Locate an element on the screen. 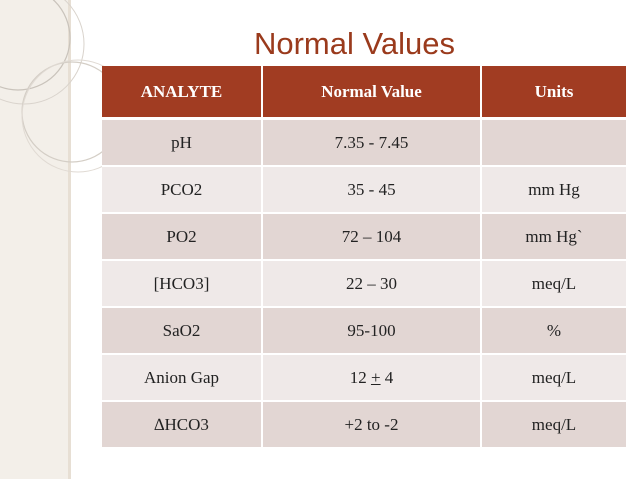 This screenshot has height=479, width=638. header-units: Units is located at coordinates (553, 93).